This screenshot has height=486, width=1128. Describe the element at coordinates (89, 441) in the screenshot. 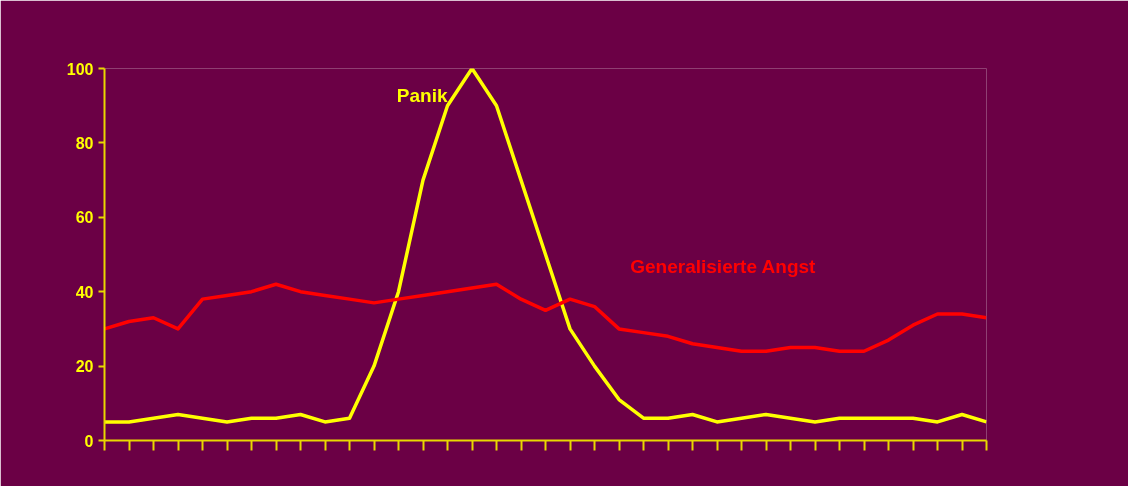

I see `y-tick-label: 0` at that location.